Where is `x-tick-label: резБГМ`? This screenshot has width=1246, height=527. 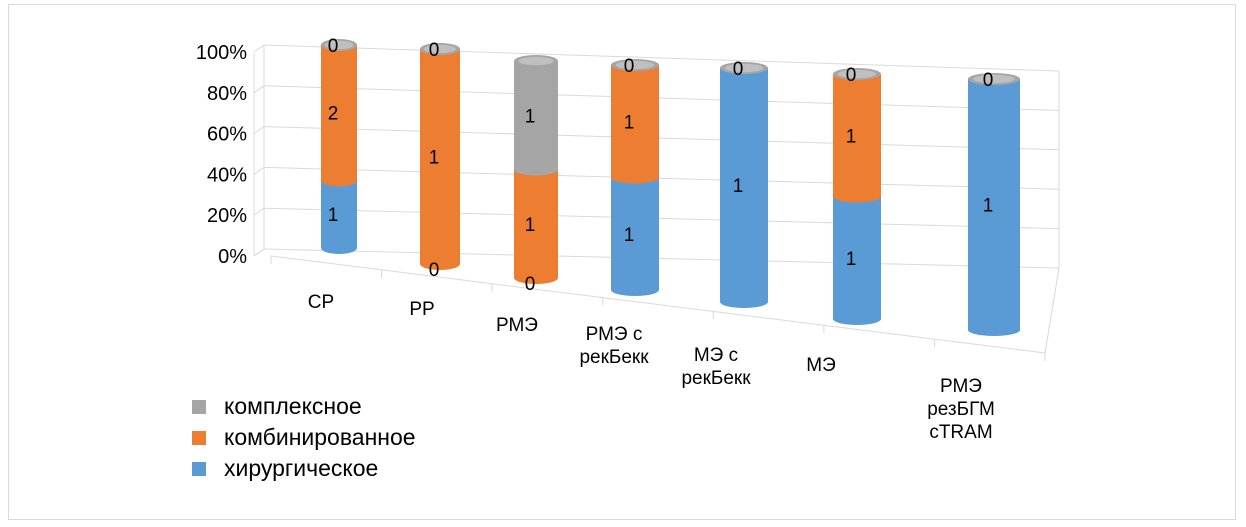 x-tick-label: резБГМ is located at coordinates (961, 409).